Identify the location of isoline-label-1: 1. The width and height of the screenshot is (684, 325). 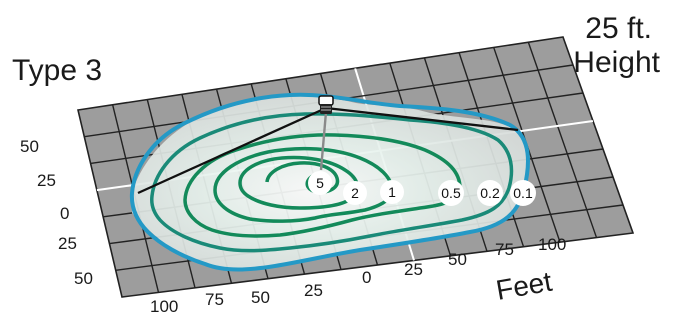
(392, 192).